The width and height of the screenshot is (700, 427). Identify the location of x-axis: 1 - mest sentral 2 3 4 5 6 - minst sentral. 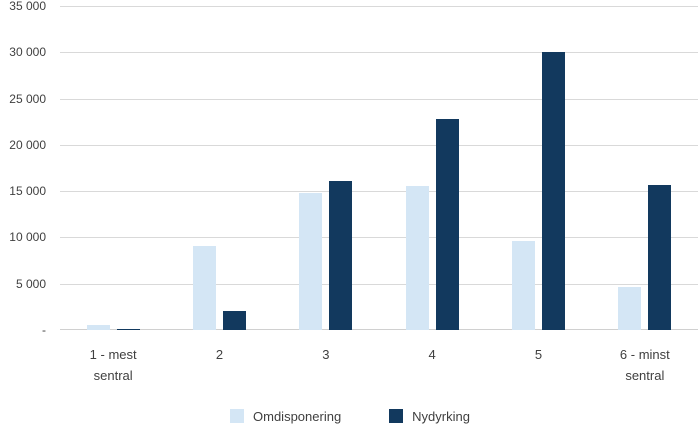
(379, 372).